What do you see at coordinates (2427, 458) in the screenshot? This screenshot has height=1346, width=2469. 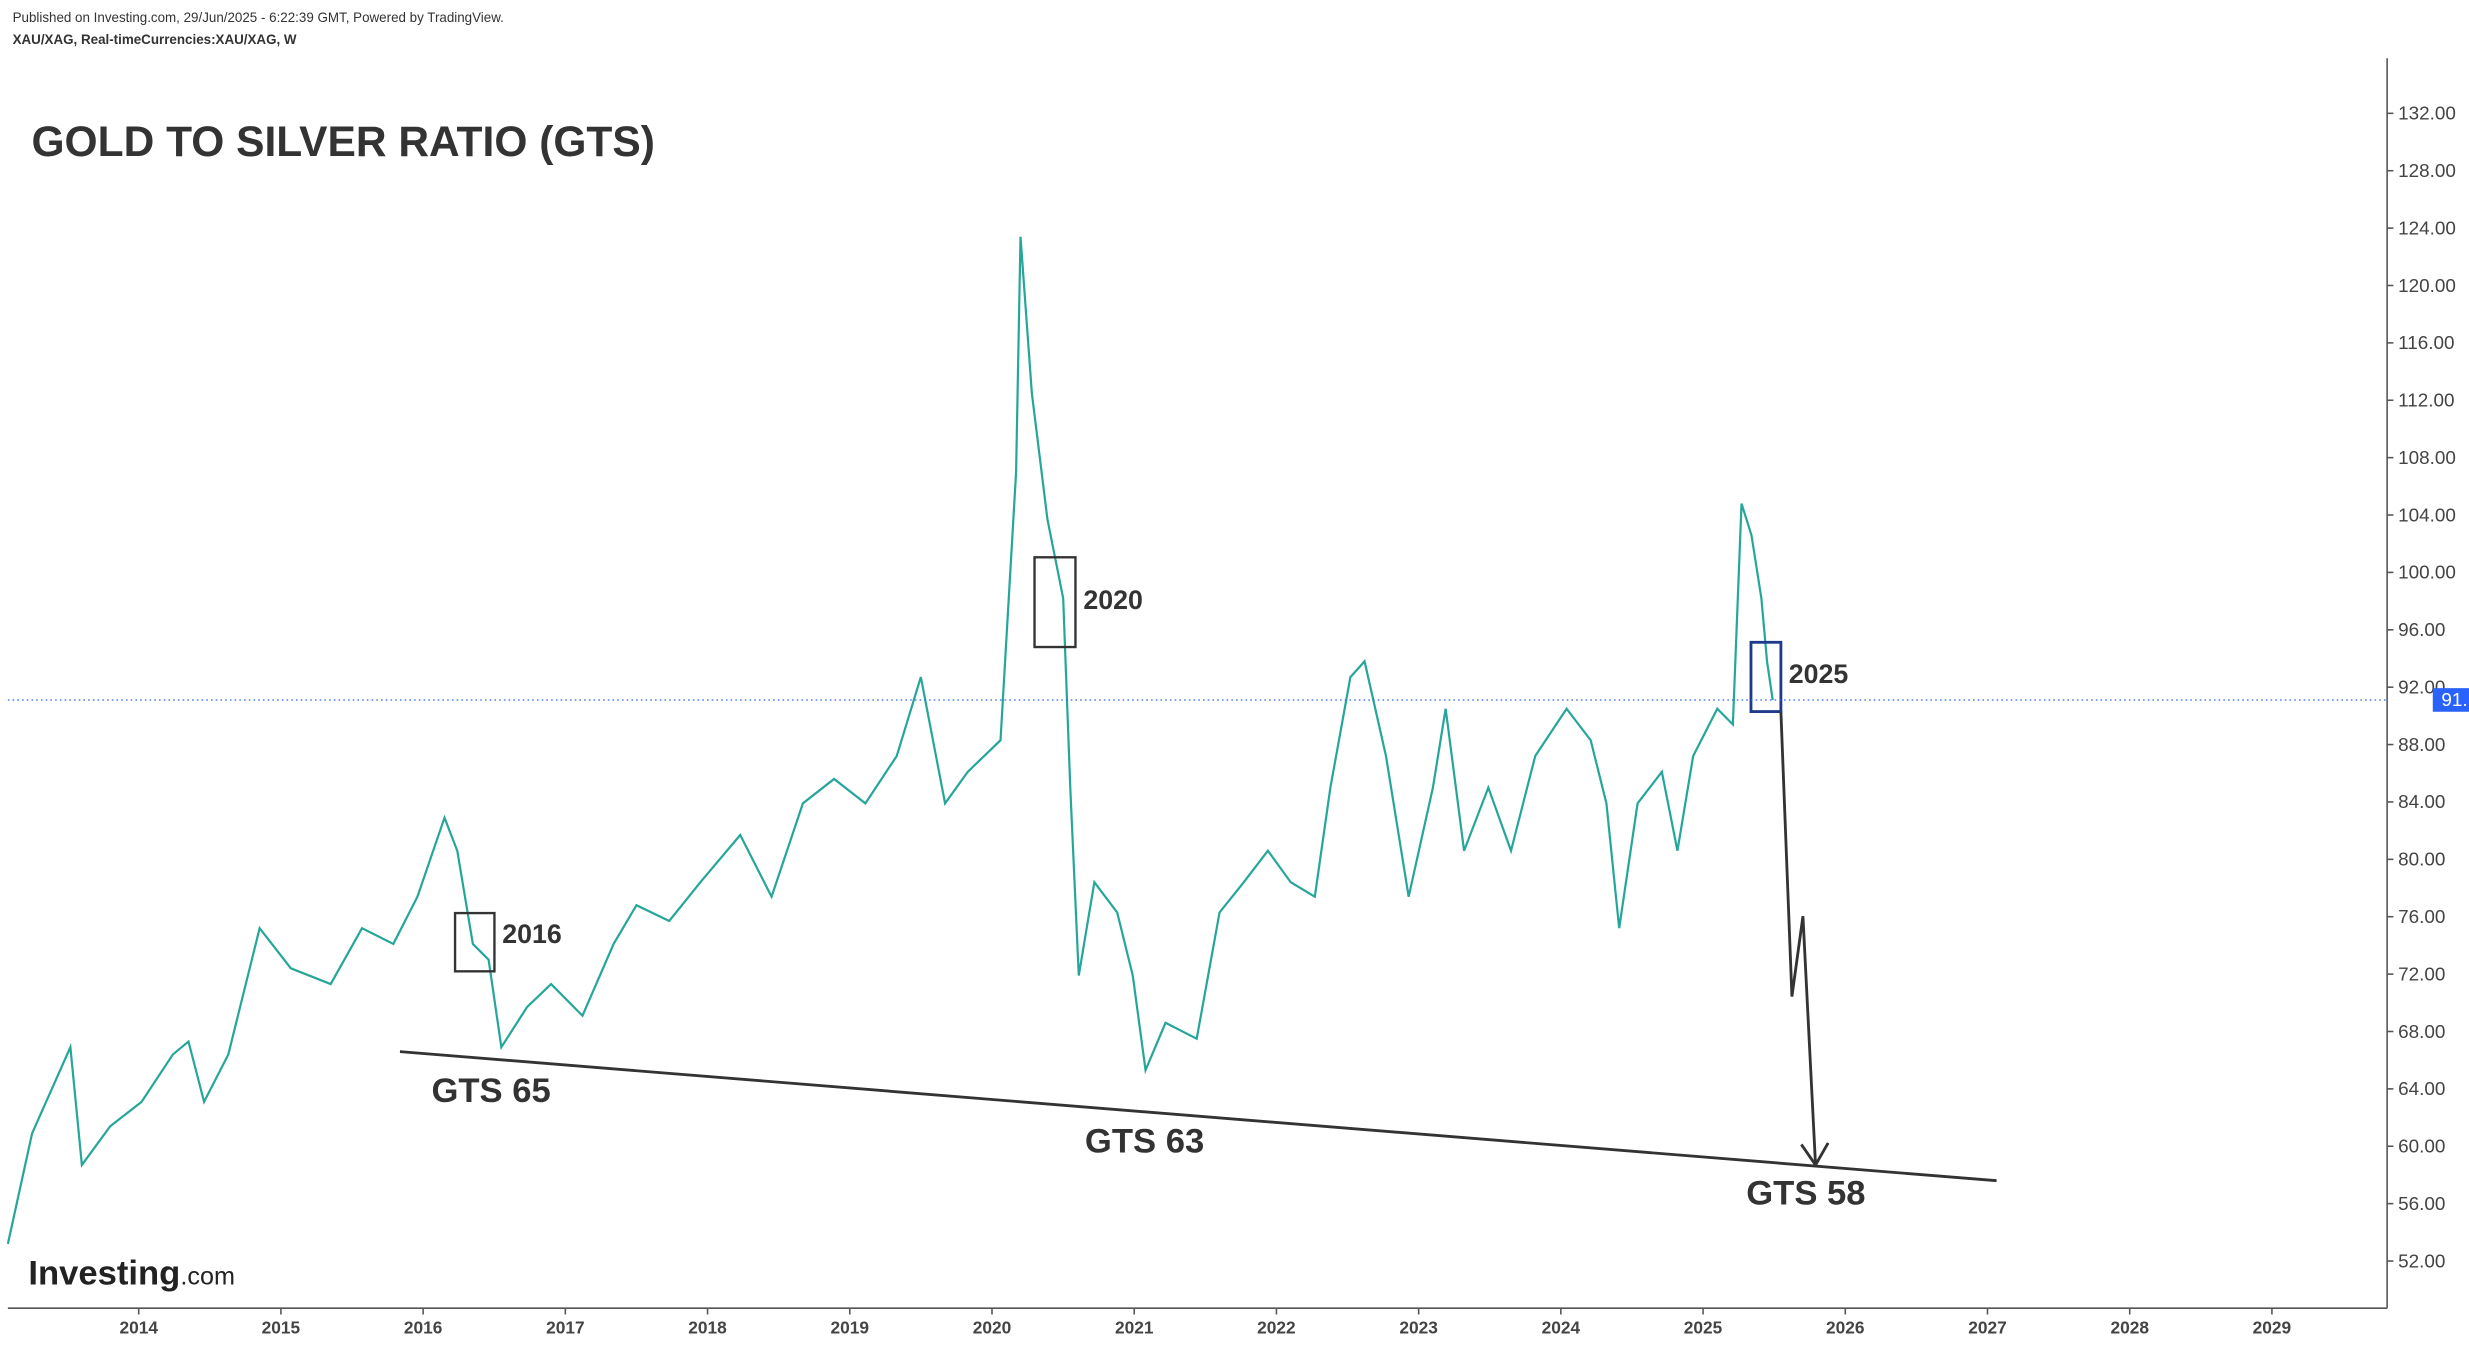 I see `y-tick-label: 108.00` at bounding box center [2427, 458].